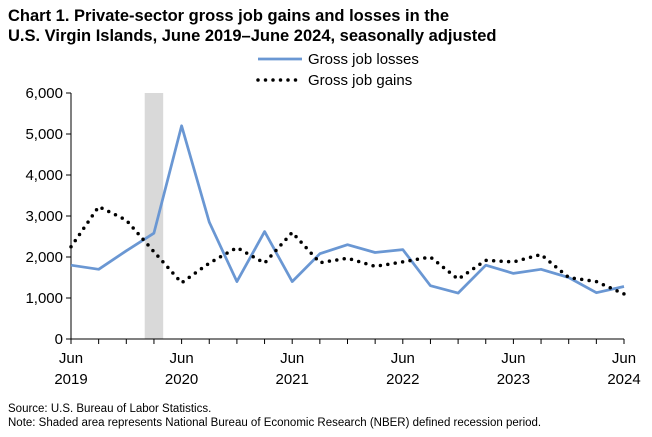 This screenshot has width=652, height=437. What do you see at coordinates (44, 93) in the screenshot?
I see `y-tick-label: 6,000` at bounding box center [44, 93].